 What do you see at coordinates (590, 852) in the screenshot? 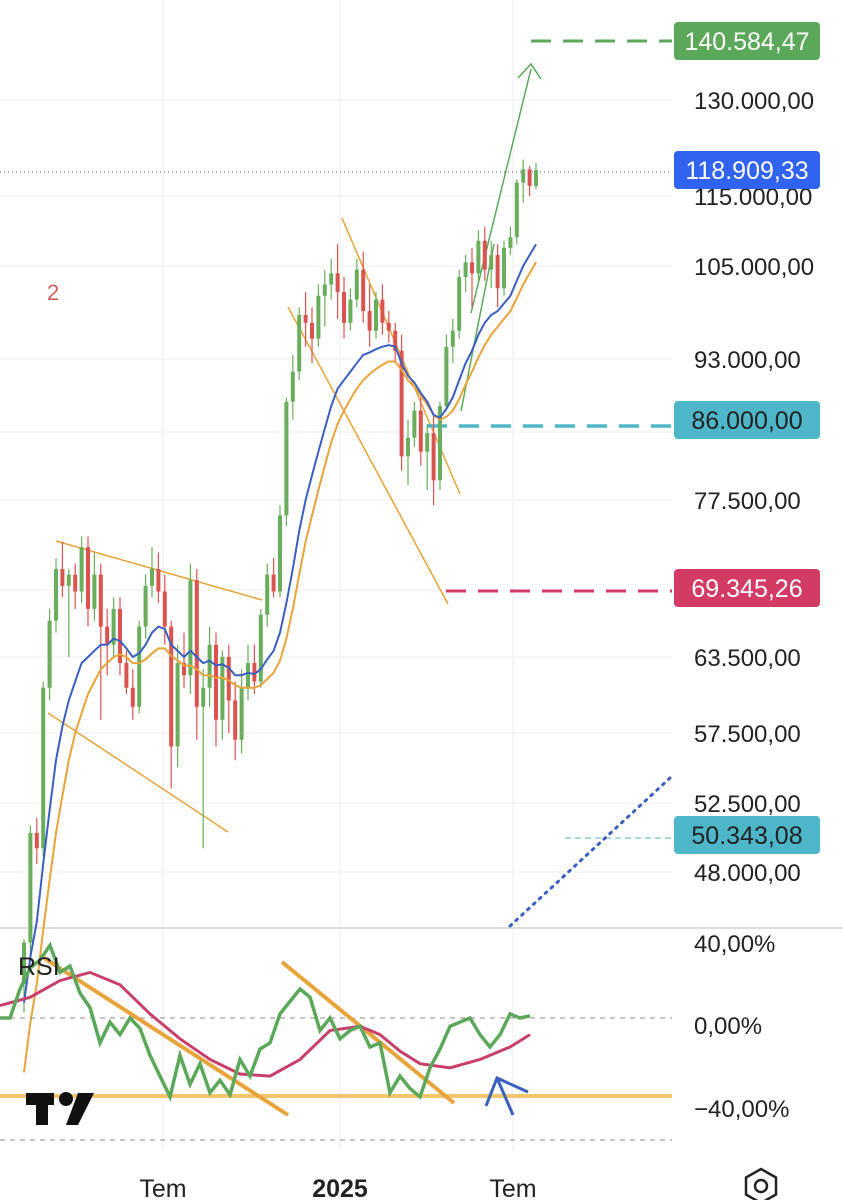
I see `dotted-projection-line` at bounding box center [590, 852].